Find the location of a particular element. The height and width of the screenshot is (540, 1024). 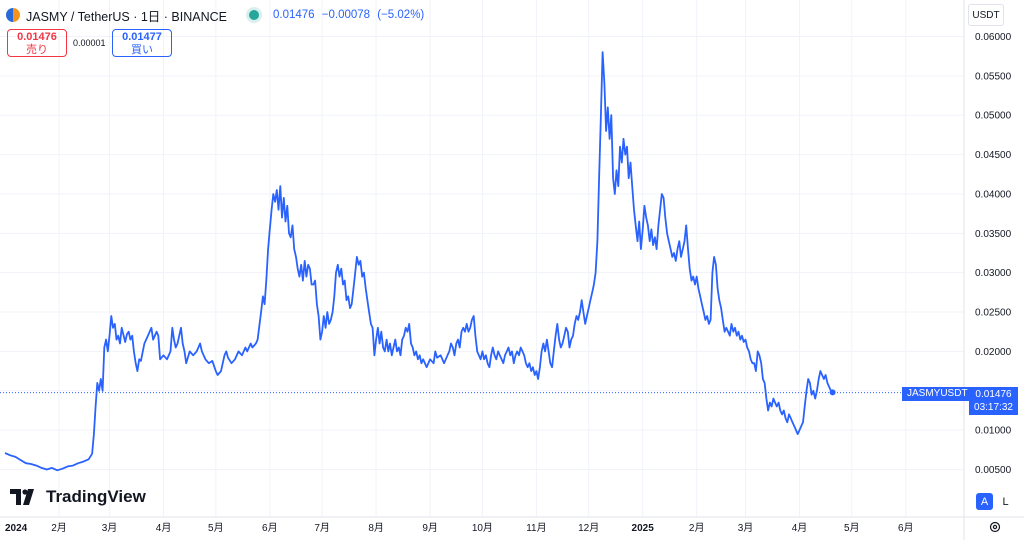

y-tick-label: 0.05500 is located at coordinates (993, 76).